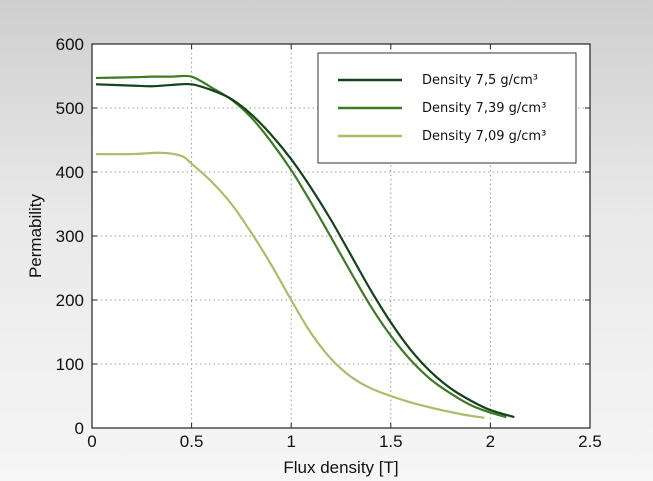 Image resolution: width=653 pixels, height=481 pixels. I want to click on y-tick-label: 200, so click(70, 300).